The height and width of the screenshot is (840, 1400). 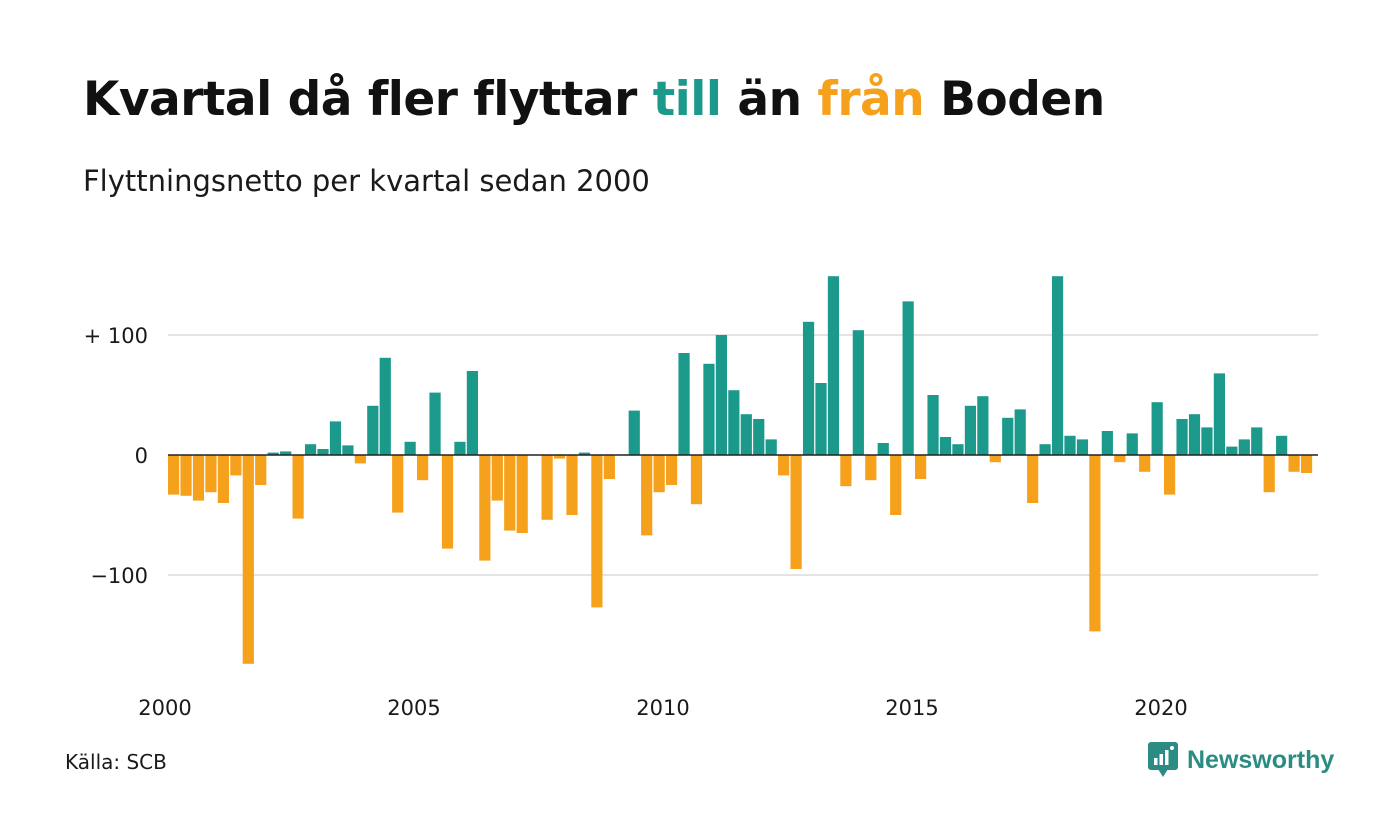 I want to click on x-tick-label: 2010, so click(x=662, y=708).